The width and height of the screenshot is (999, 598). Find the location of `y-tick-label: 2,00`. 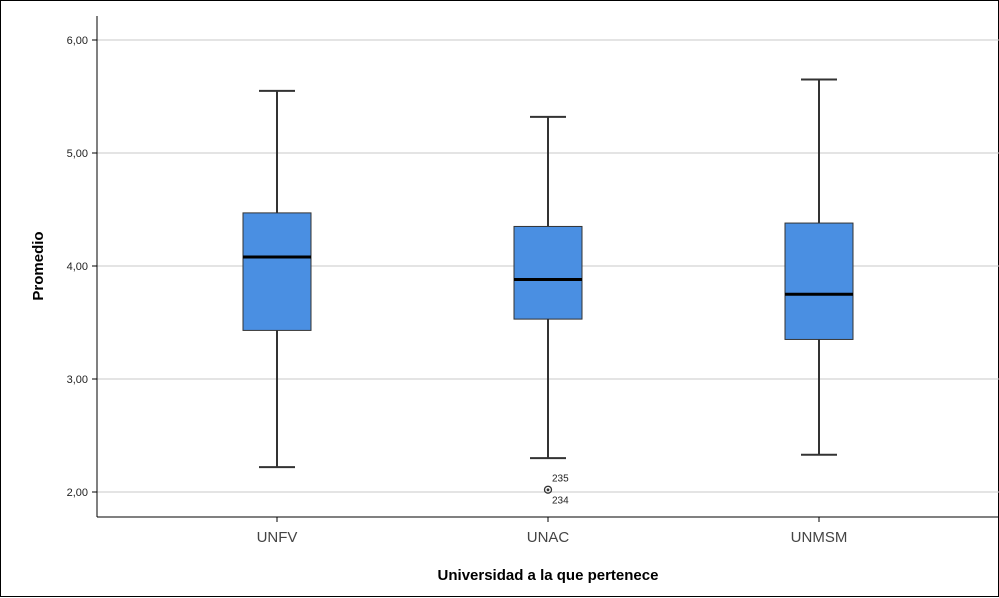

y-tick-label: 2,00 is located at coordinates (77, 493).